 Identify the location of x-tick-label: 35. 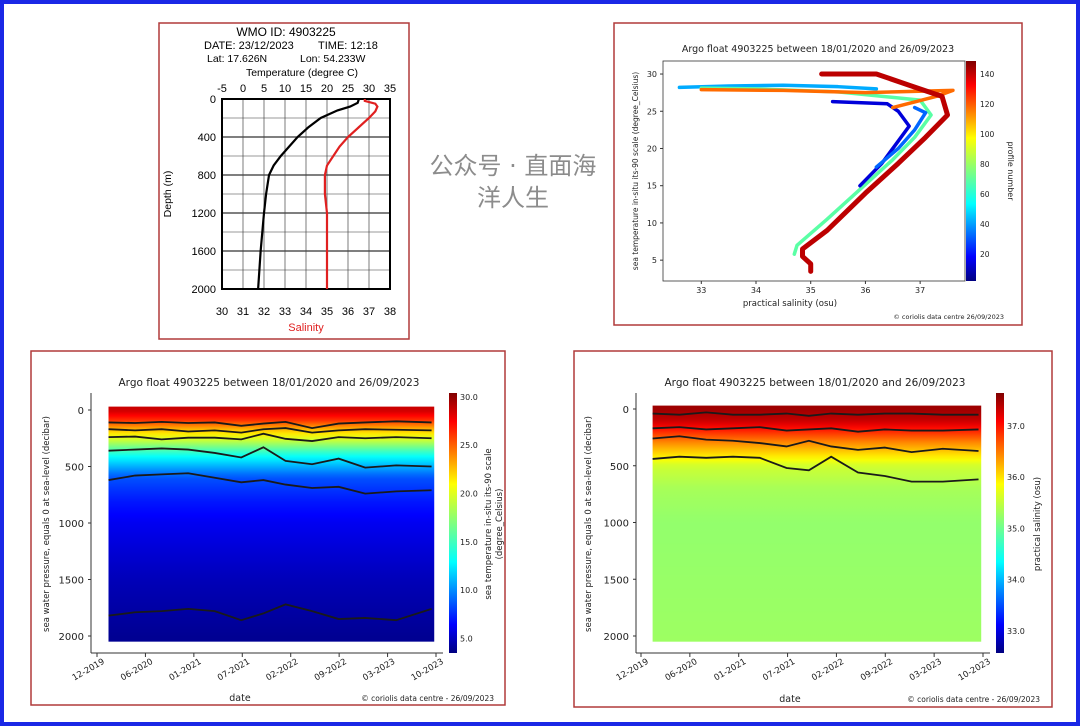
(811, 290).